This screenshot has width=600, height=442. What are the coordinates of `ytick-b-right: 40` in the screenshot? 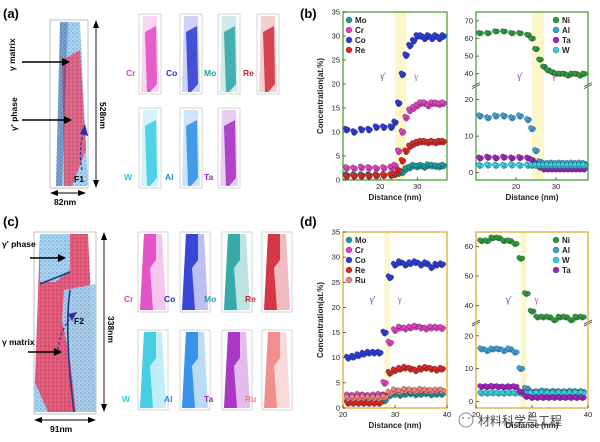 It's located at (469, 73).